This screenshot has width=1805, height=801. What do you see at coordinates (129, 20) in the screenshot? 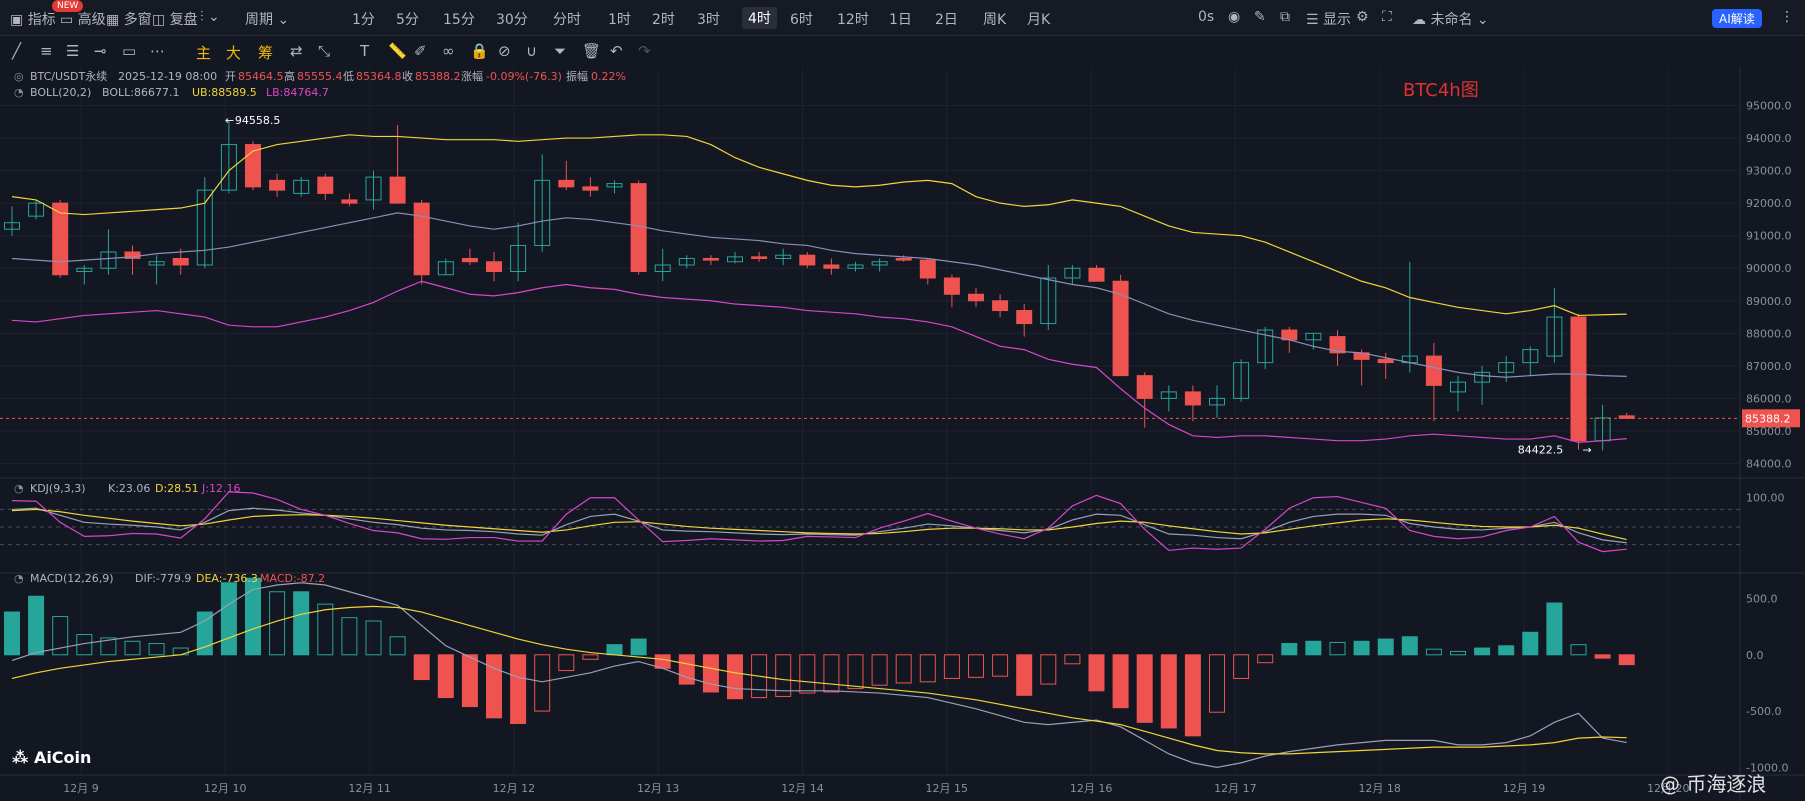
I see `multi-window-button: ▦ 多窗` at bounding box center [129, 20].